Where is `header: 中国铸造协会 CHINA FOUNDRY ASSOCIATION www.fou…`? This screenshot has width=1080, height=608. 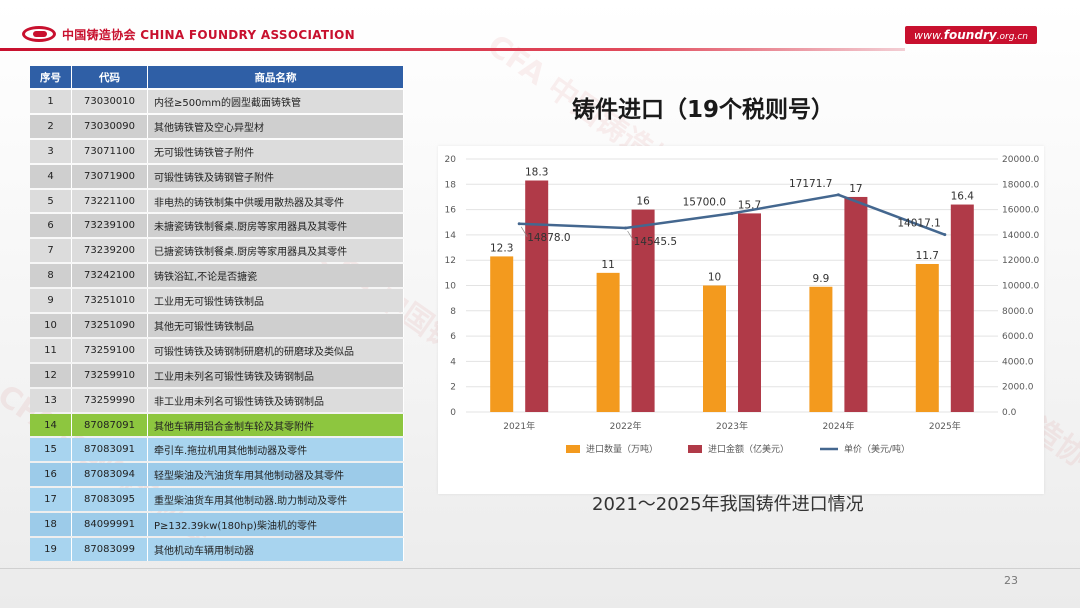 header: 中国铸造协会 CHINA FOUNDRY ASSOCIATION www.fou… is located at coordinates (540, 26).